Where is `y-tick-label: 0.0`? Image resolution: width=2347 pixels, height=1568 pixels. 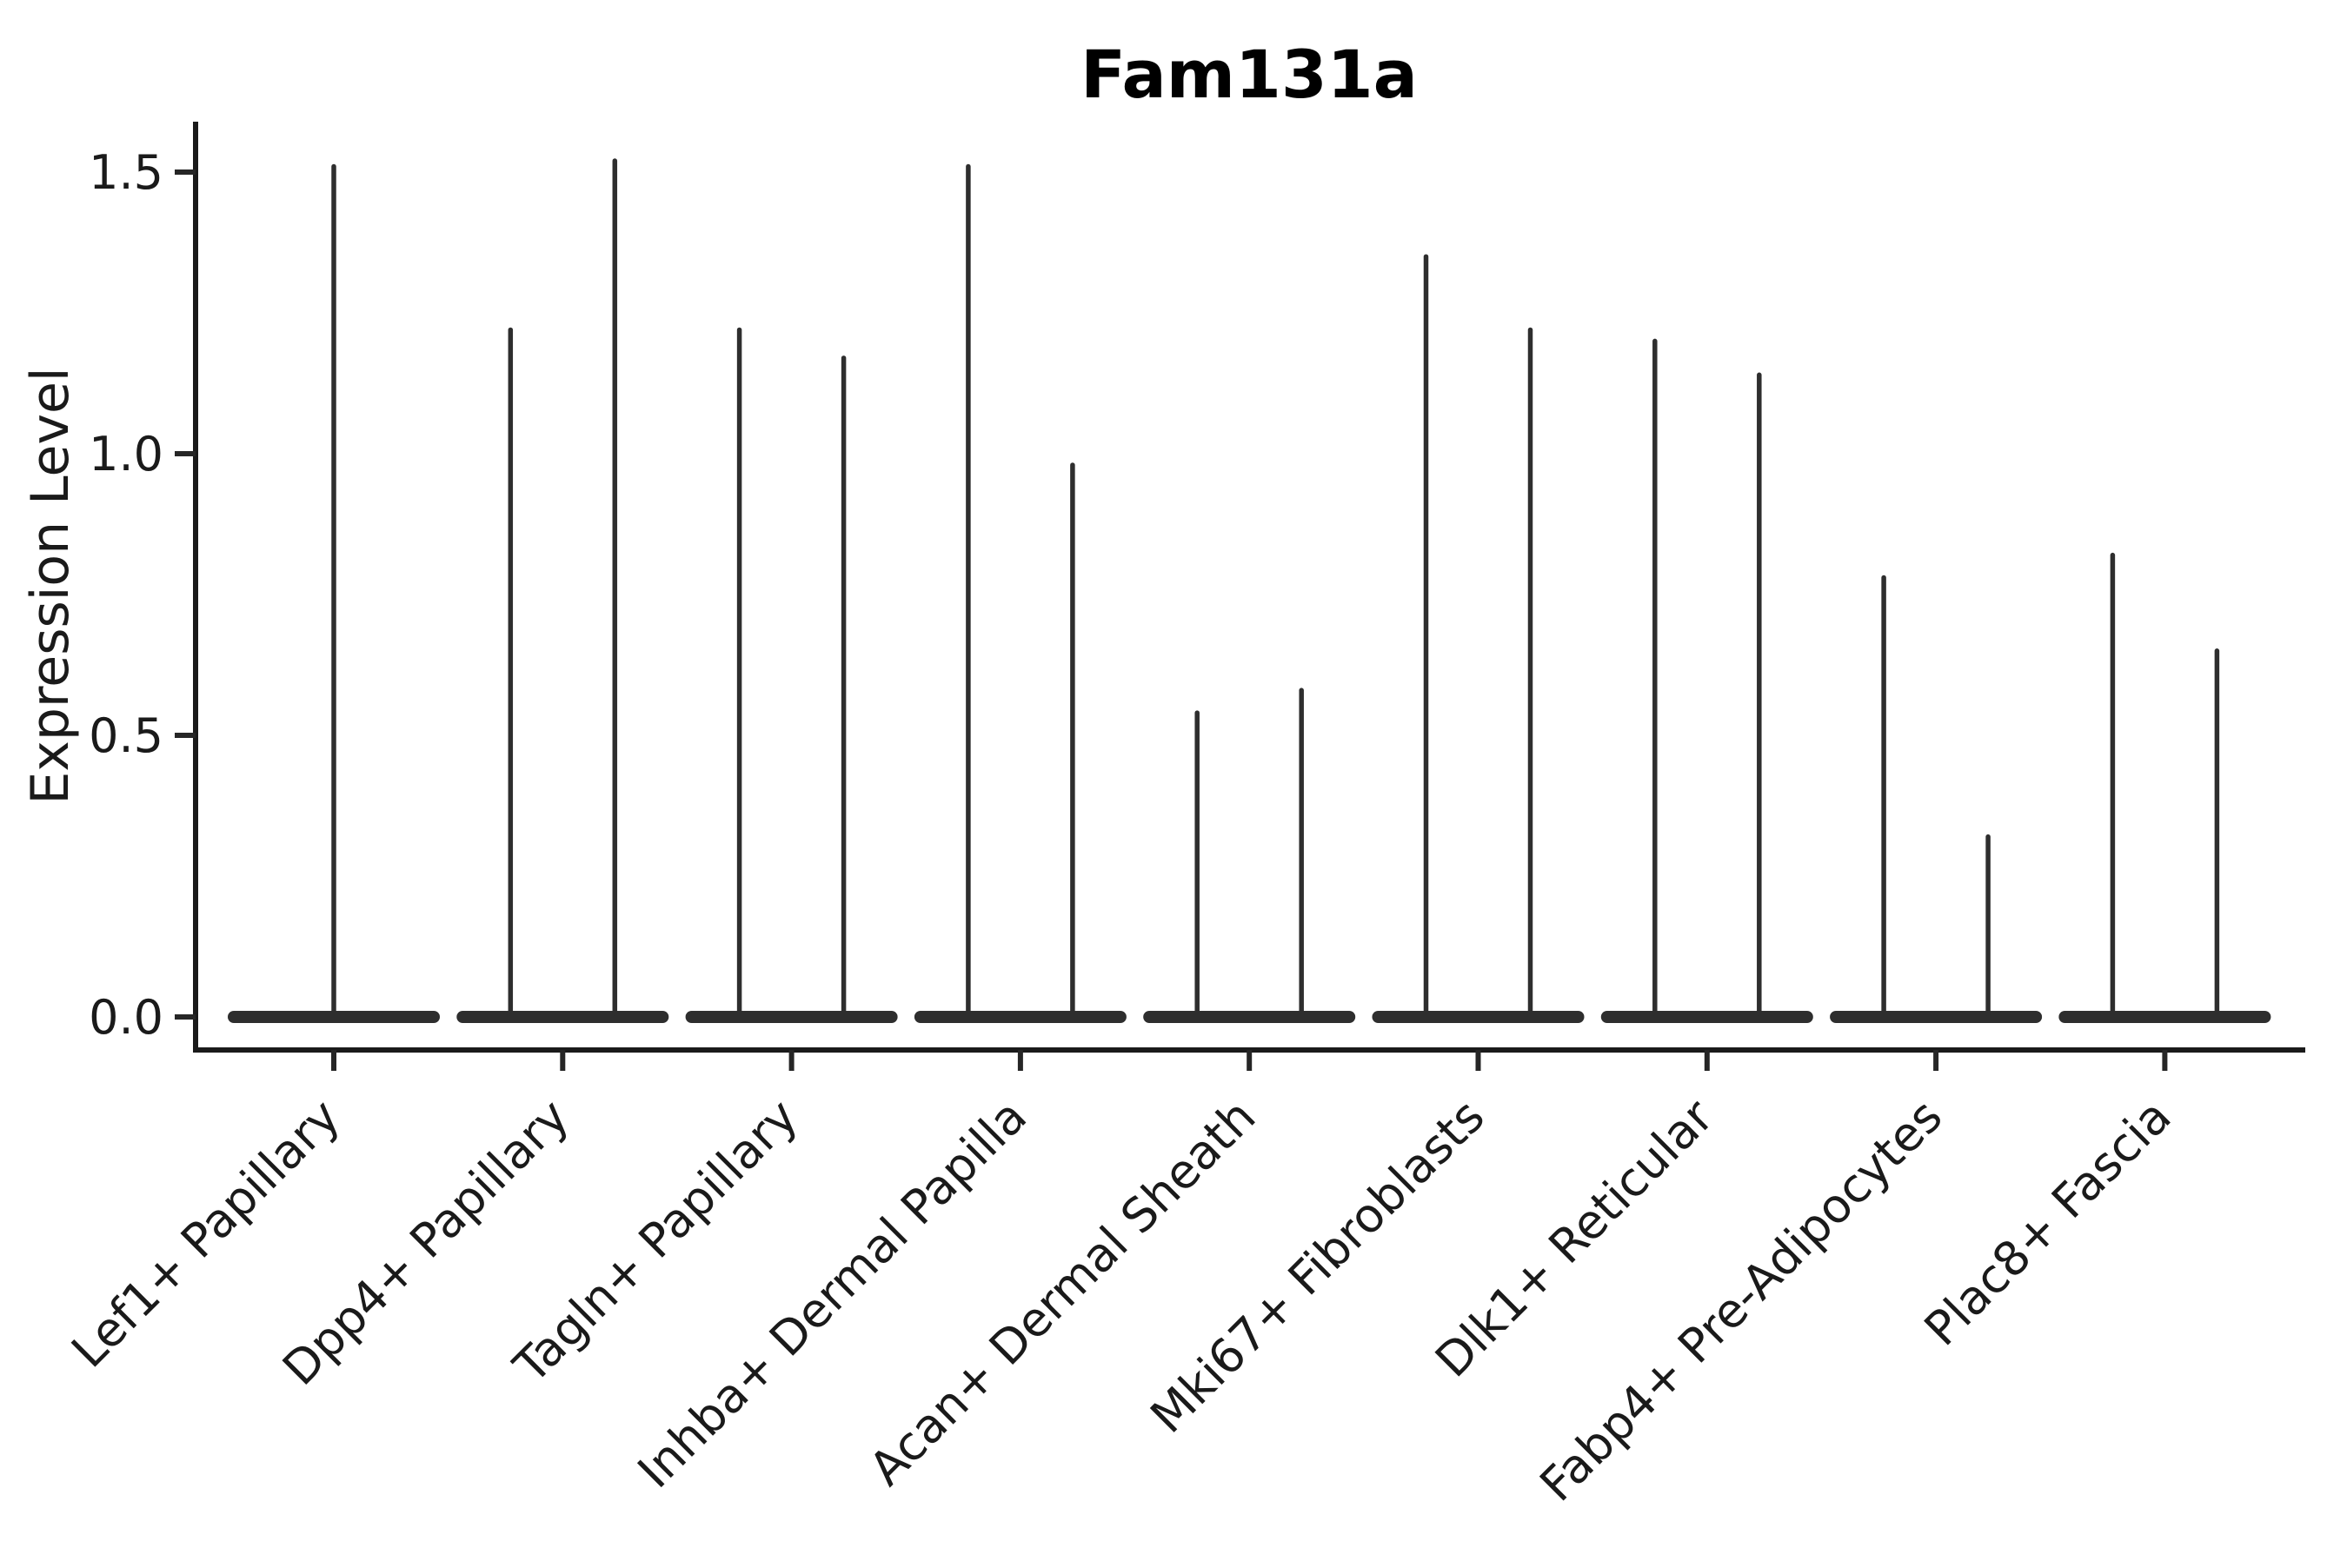 y-tick-label: 0.0 is located at coordinates (126, 1017).